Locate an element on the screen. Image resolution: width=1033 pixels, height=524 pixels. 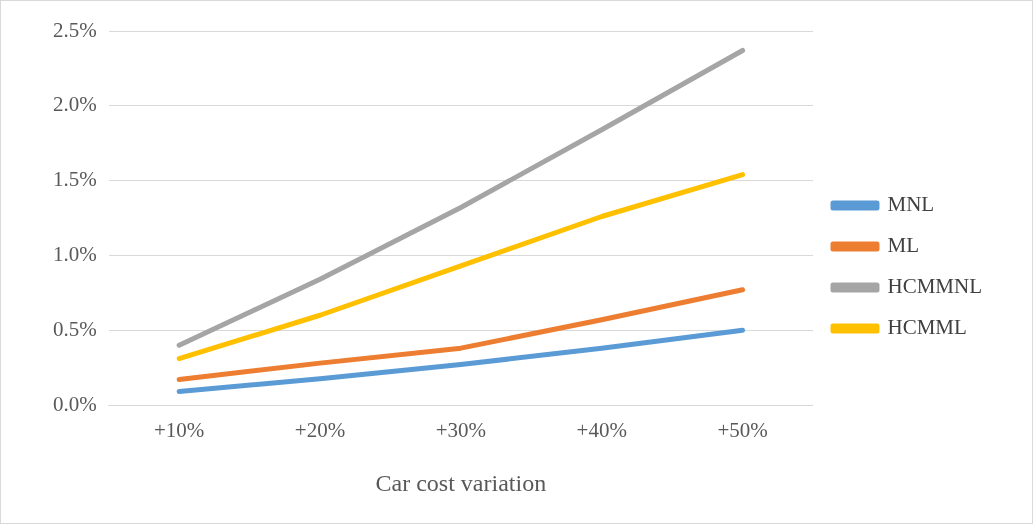
y-tick-label: 0.0% is located at coordinates (74, 403).